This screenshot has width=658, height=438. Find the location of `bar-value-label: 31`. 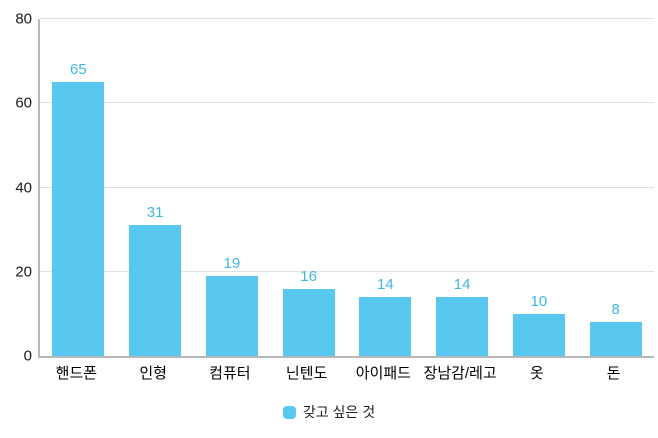

bar-value-label: 31 is located at coordinates (155, 213).